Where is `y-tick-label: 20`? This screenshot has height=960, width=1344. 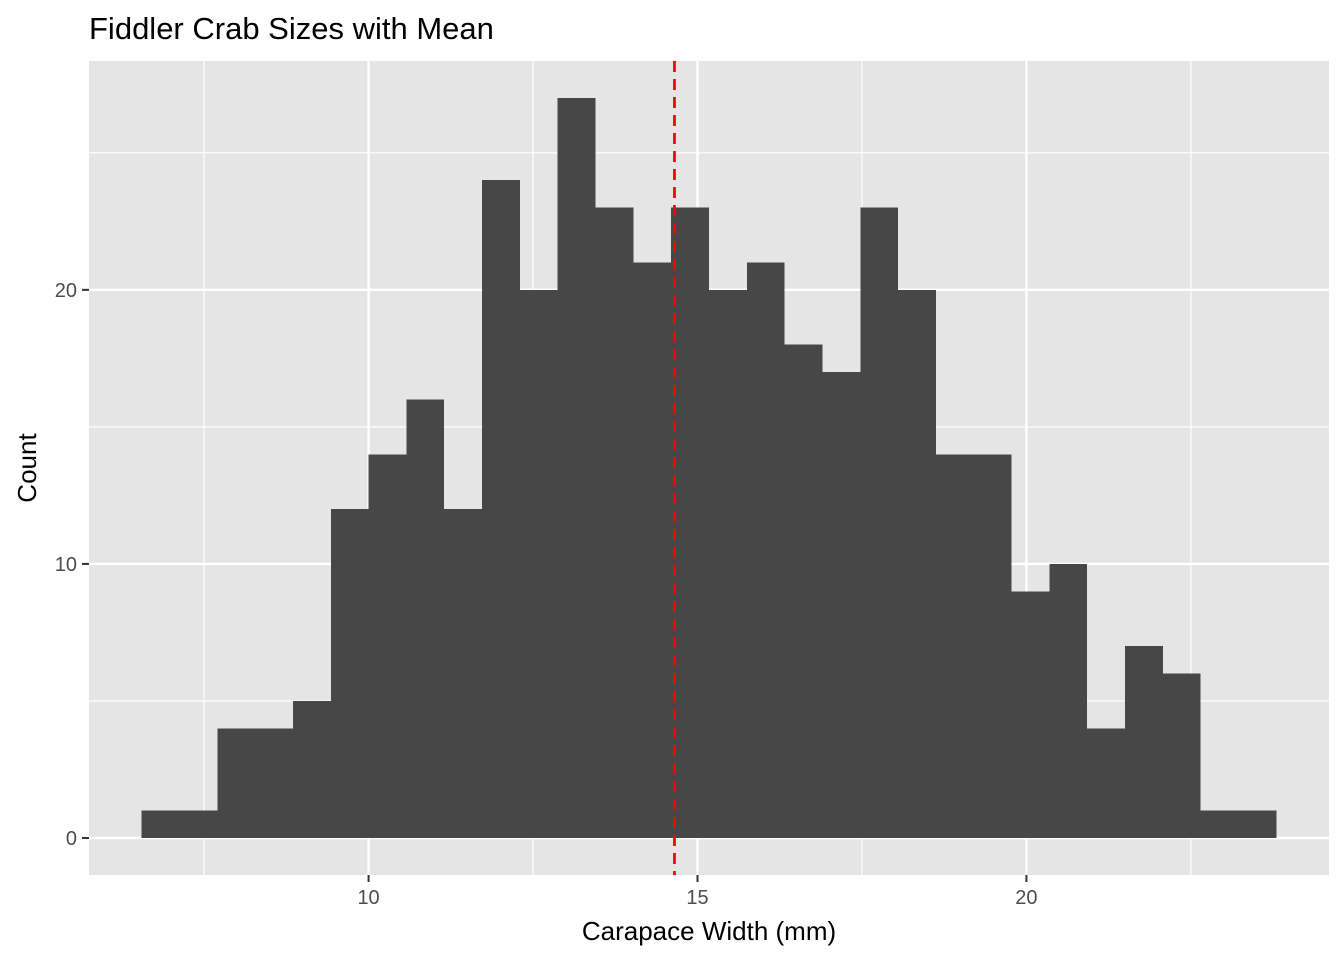
y-tick-label: 20 is located at coordinates (66, 291).